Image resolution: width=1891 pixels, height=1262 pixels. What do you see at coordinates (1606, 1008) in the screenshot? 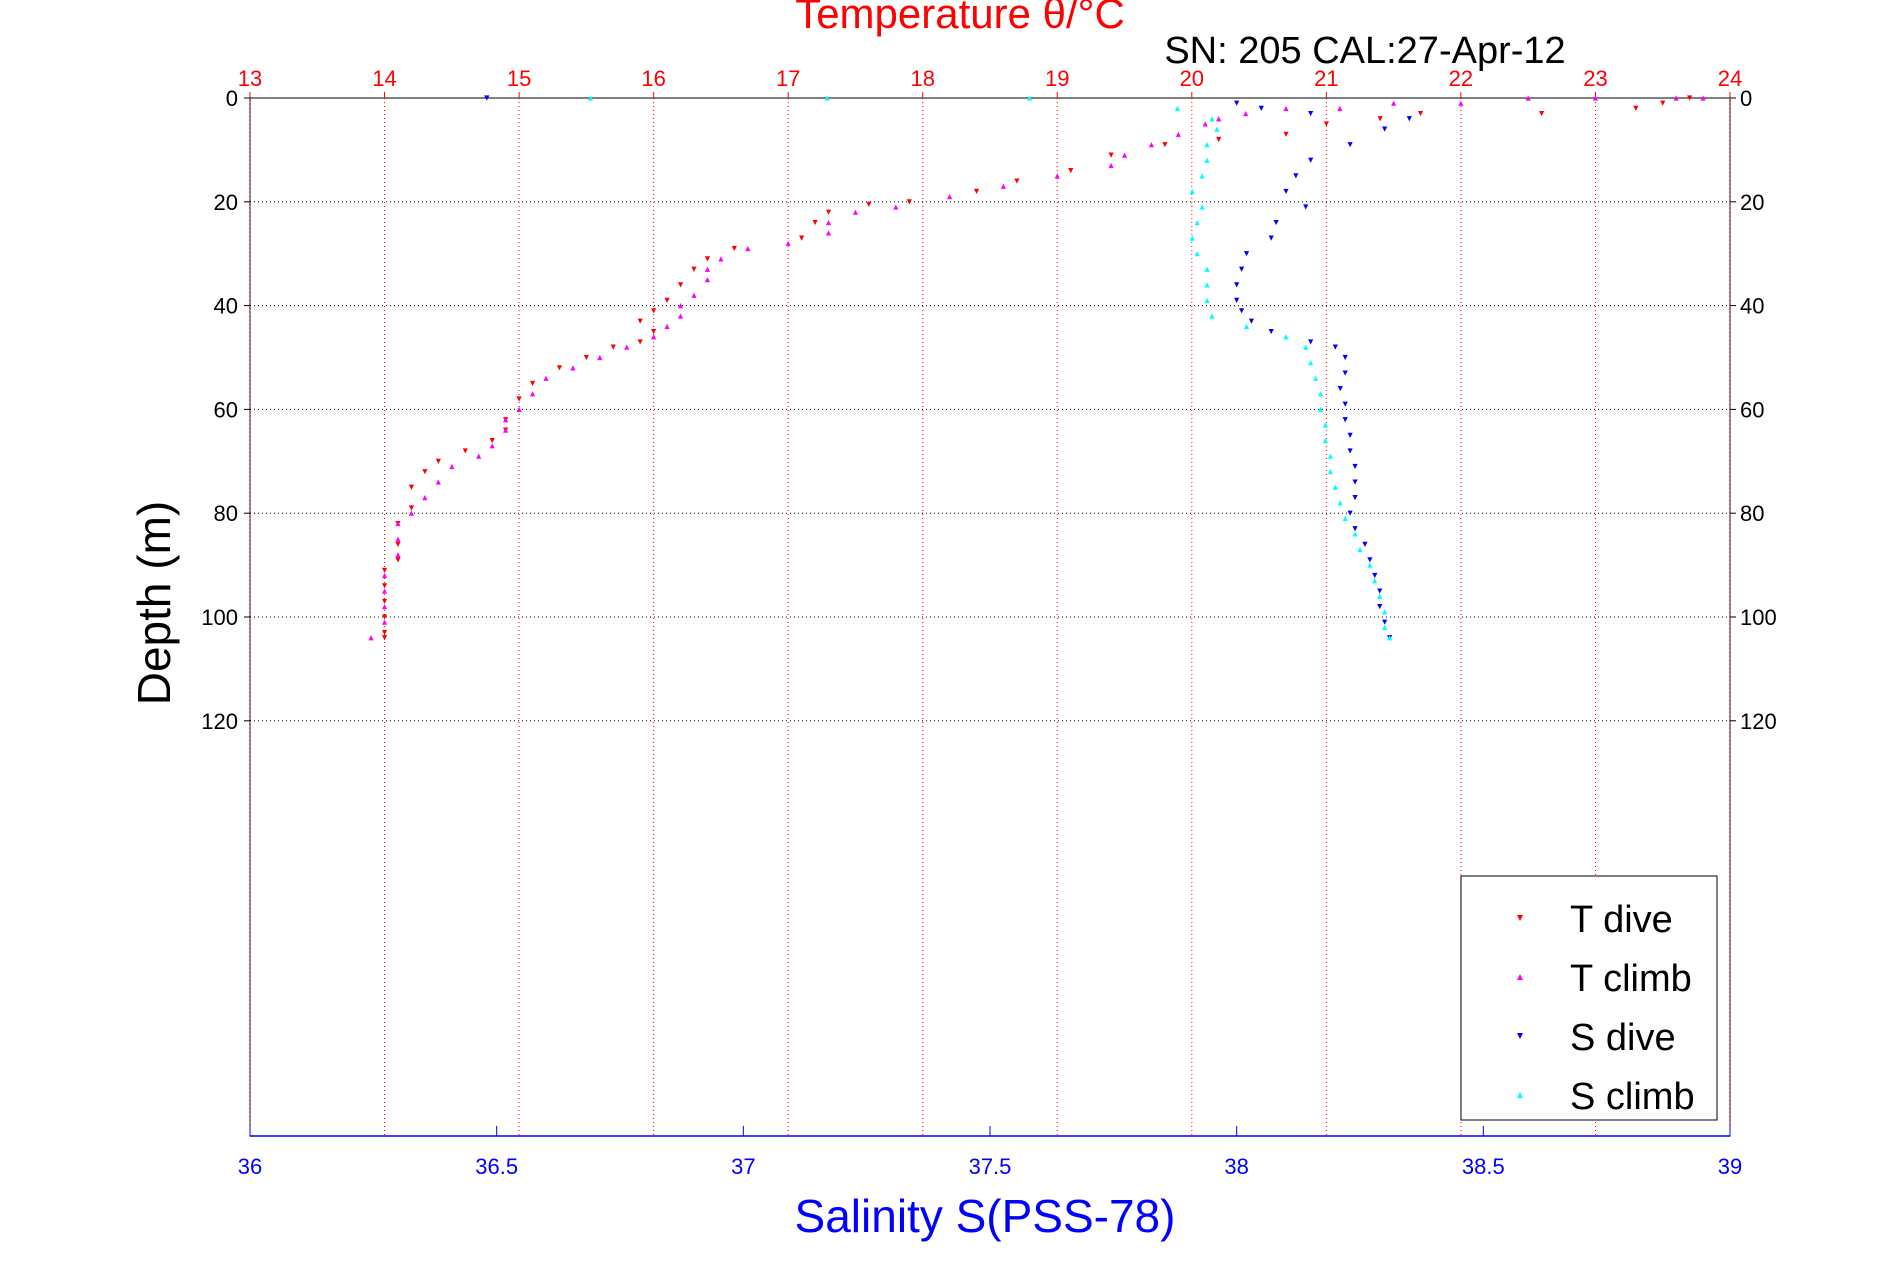
I see `legend-items: T dive T climb S dive S climb` at bounding box center [1606, 1008].